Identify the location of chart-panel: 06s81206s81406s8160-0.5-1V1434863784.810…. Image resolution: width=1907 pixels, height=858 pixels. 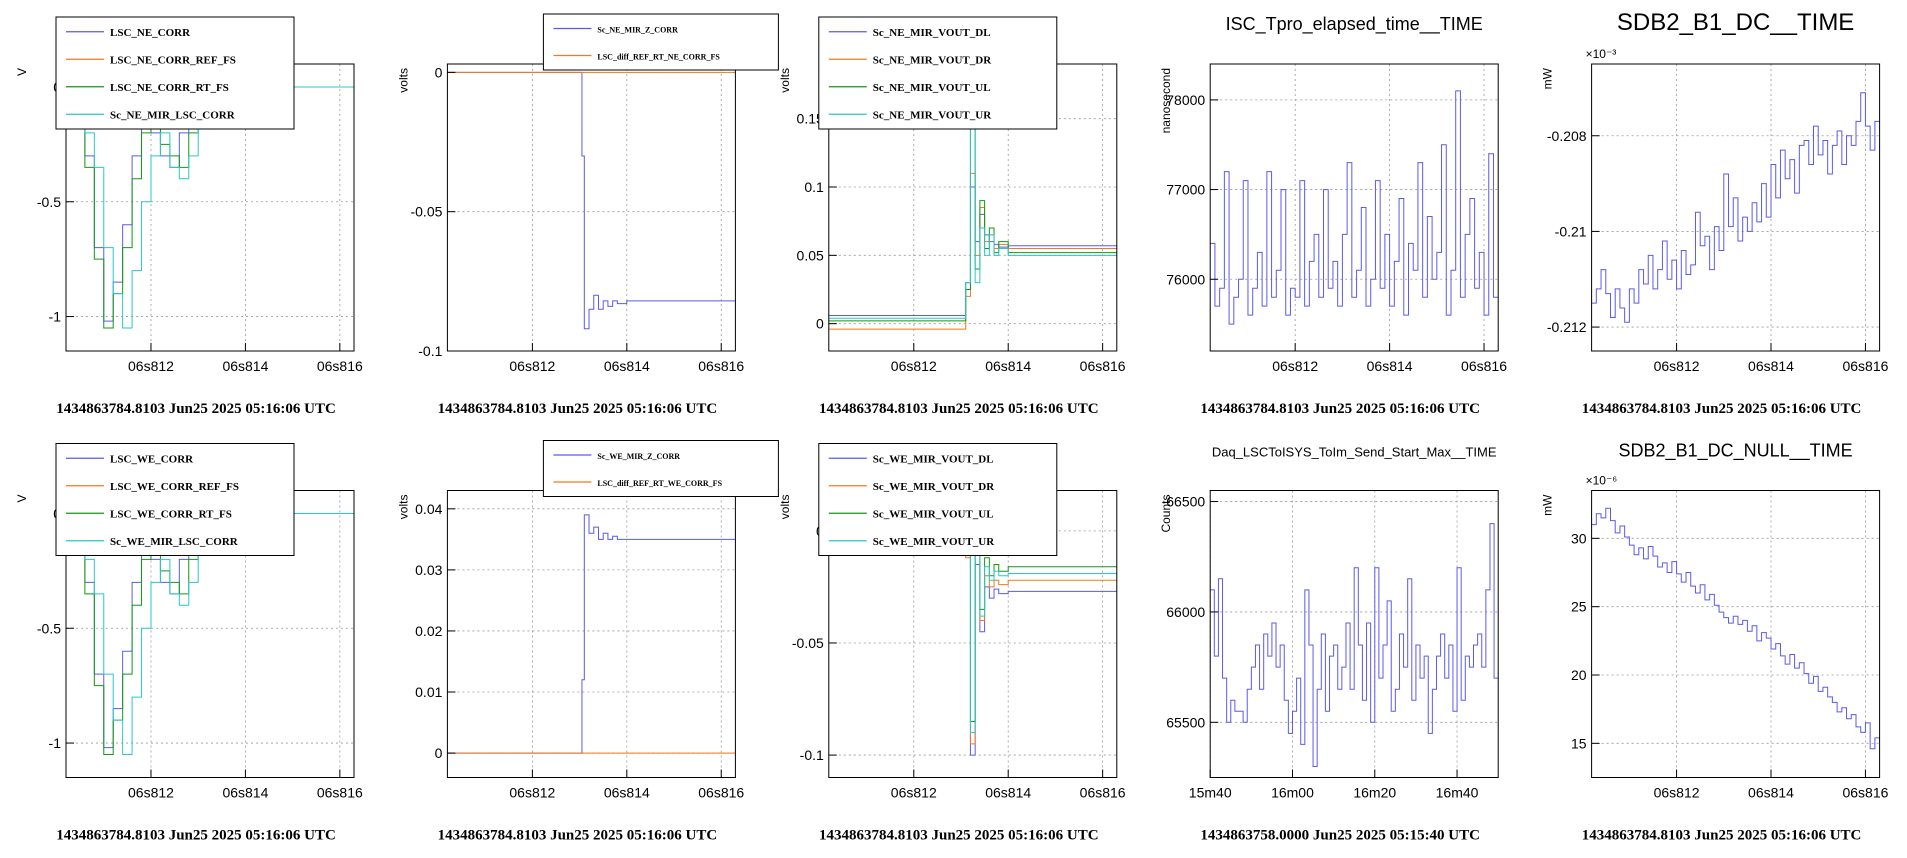
(189, 216).